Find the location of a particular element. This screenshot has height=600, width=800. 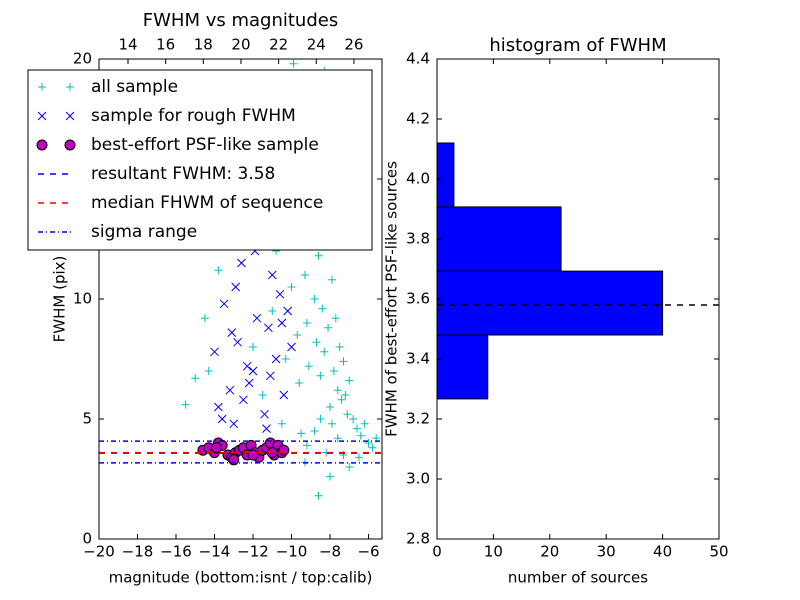

x2-tick-label: 14 is located at coordinates (127, 45).